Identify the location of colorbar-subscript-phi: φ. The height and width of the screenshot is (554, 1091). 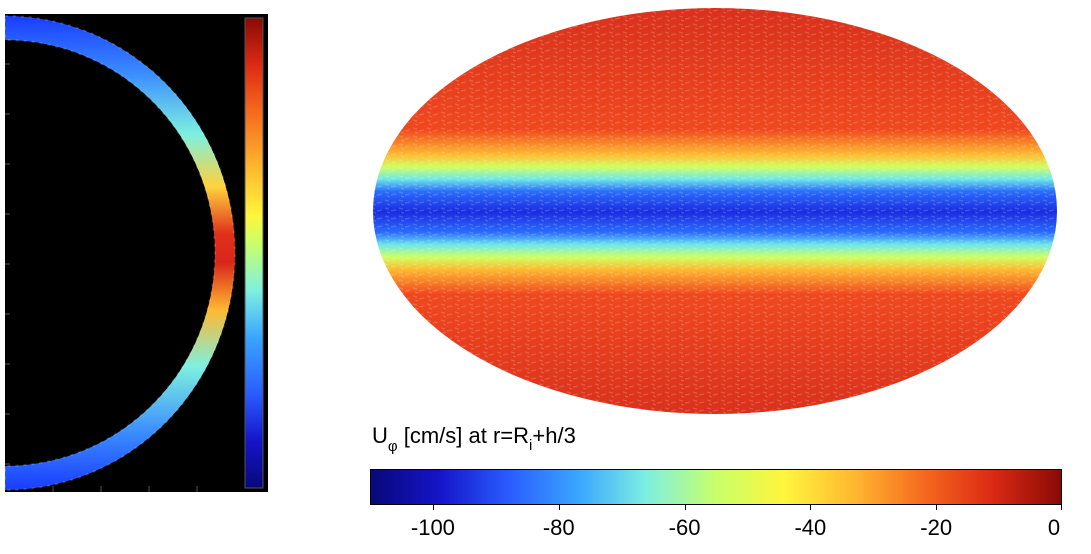
(392, 446).